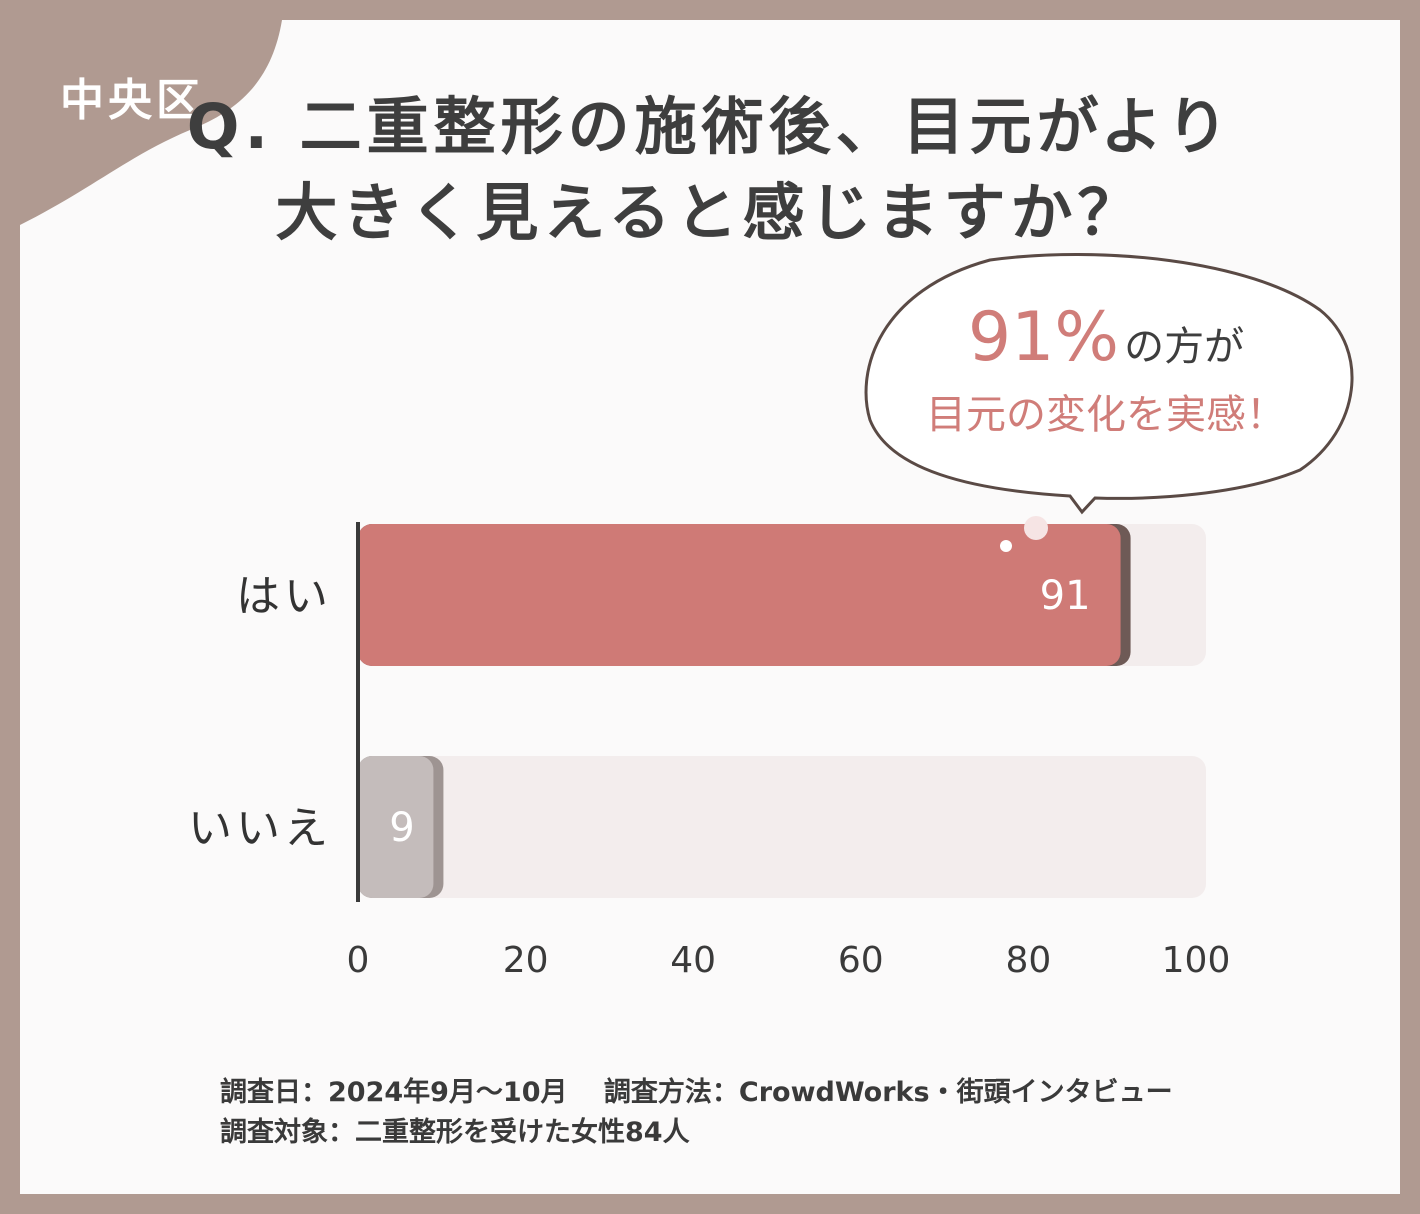 The width and height of the screenshot is (1420, 1214). What do you see at coordinates (1196, 960) in the screenshot?
I see `tick-label-5: 100` at bounding box center [1196, 960].